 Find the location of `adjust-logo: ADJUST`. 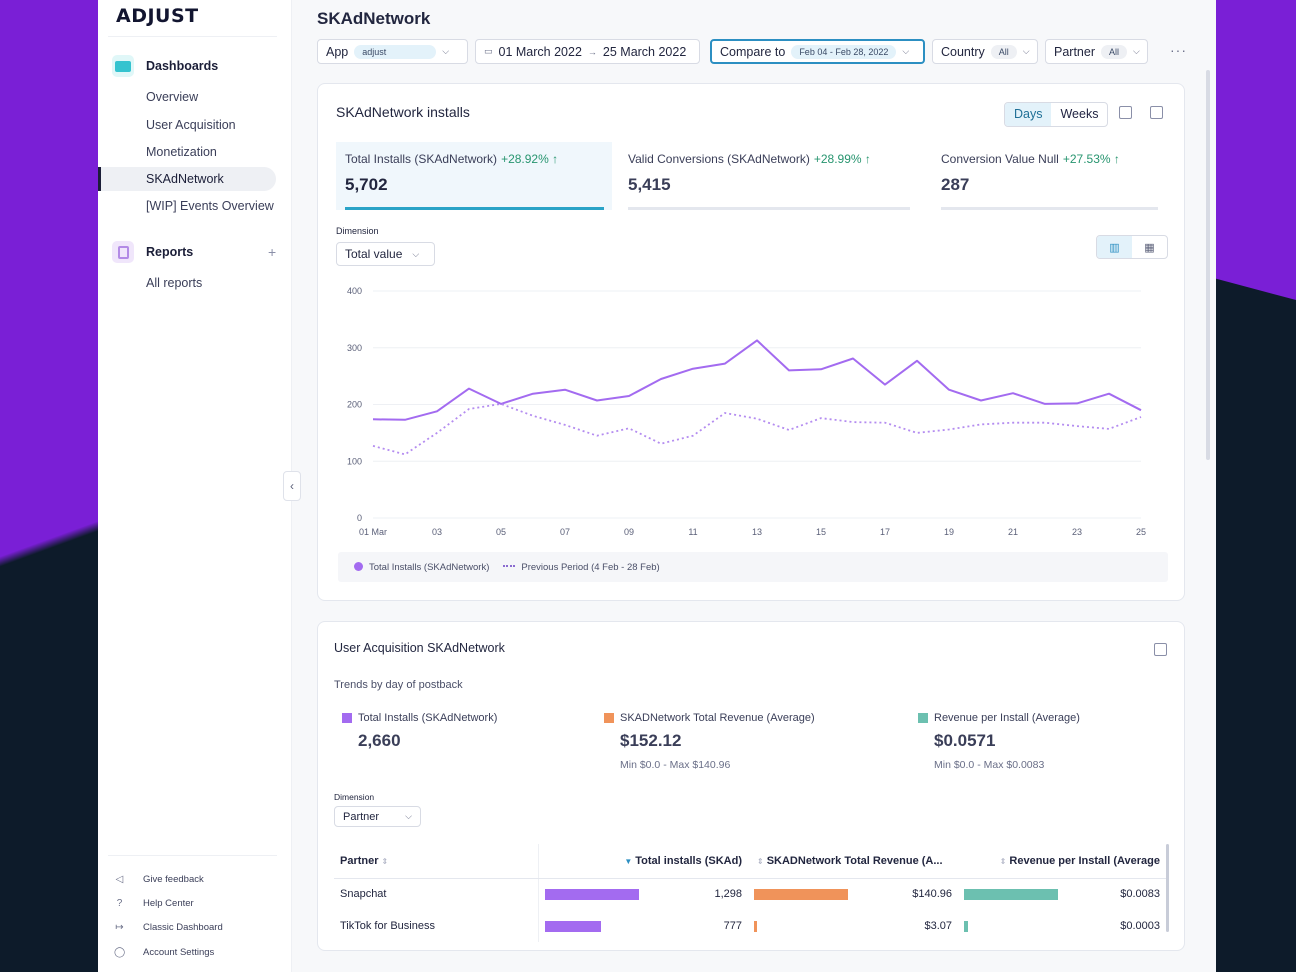

adjust-logo: ADJUST is located at coordinates (157, 16).